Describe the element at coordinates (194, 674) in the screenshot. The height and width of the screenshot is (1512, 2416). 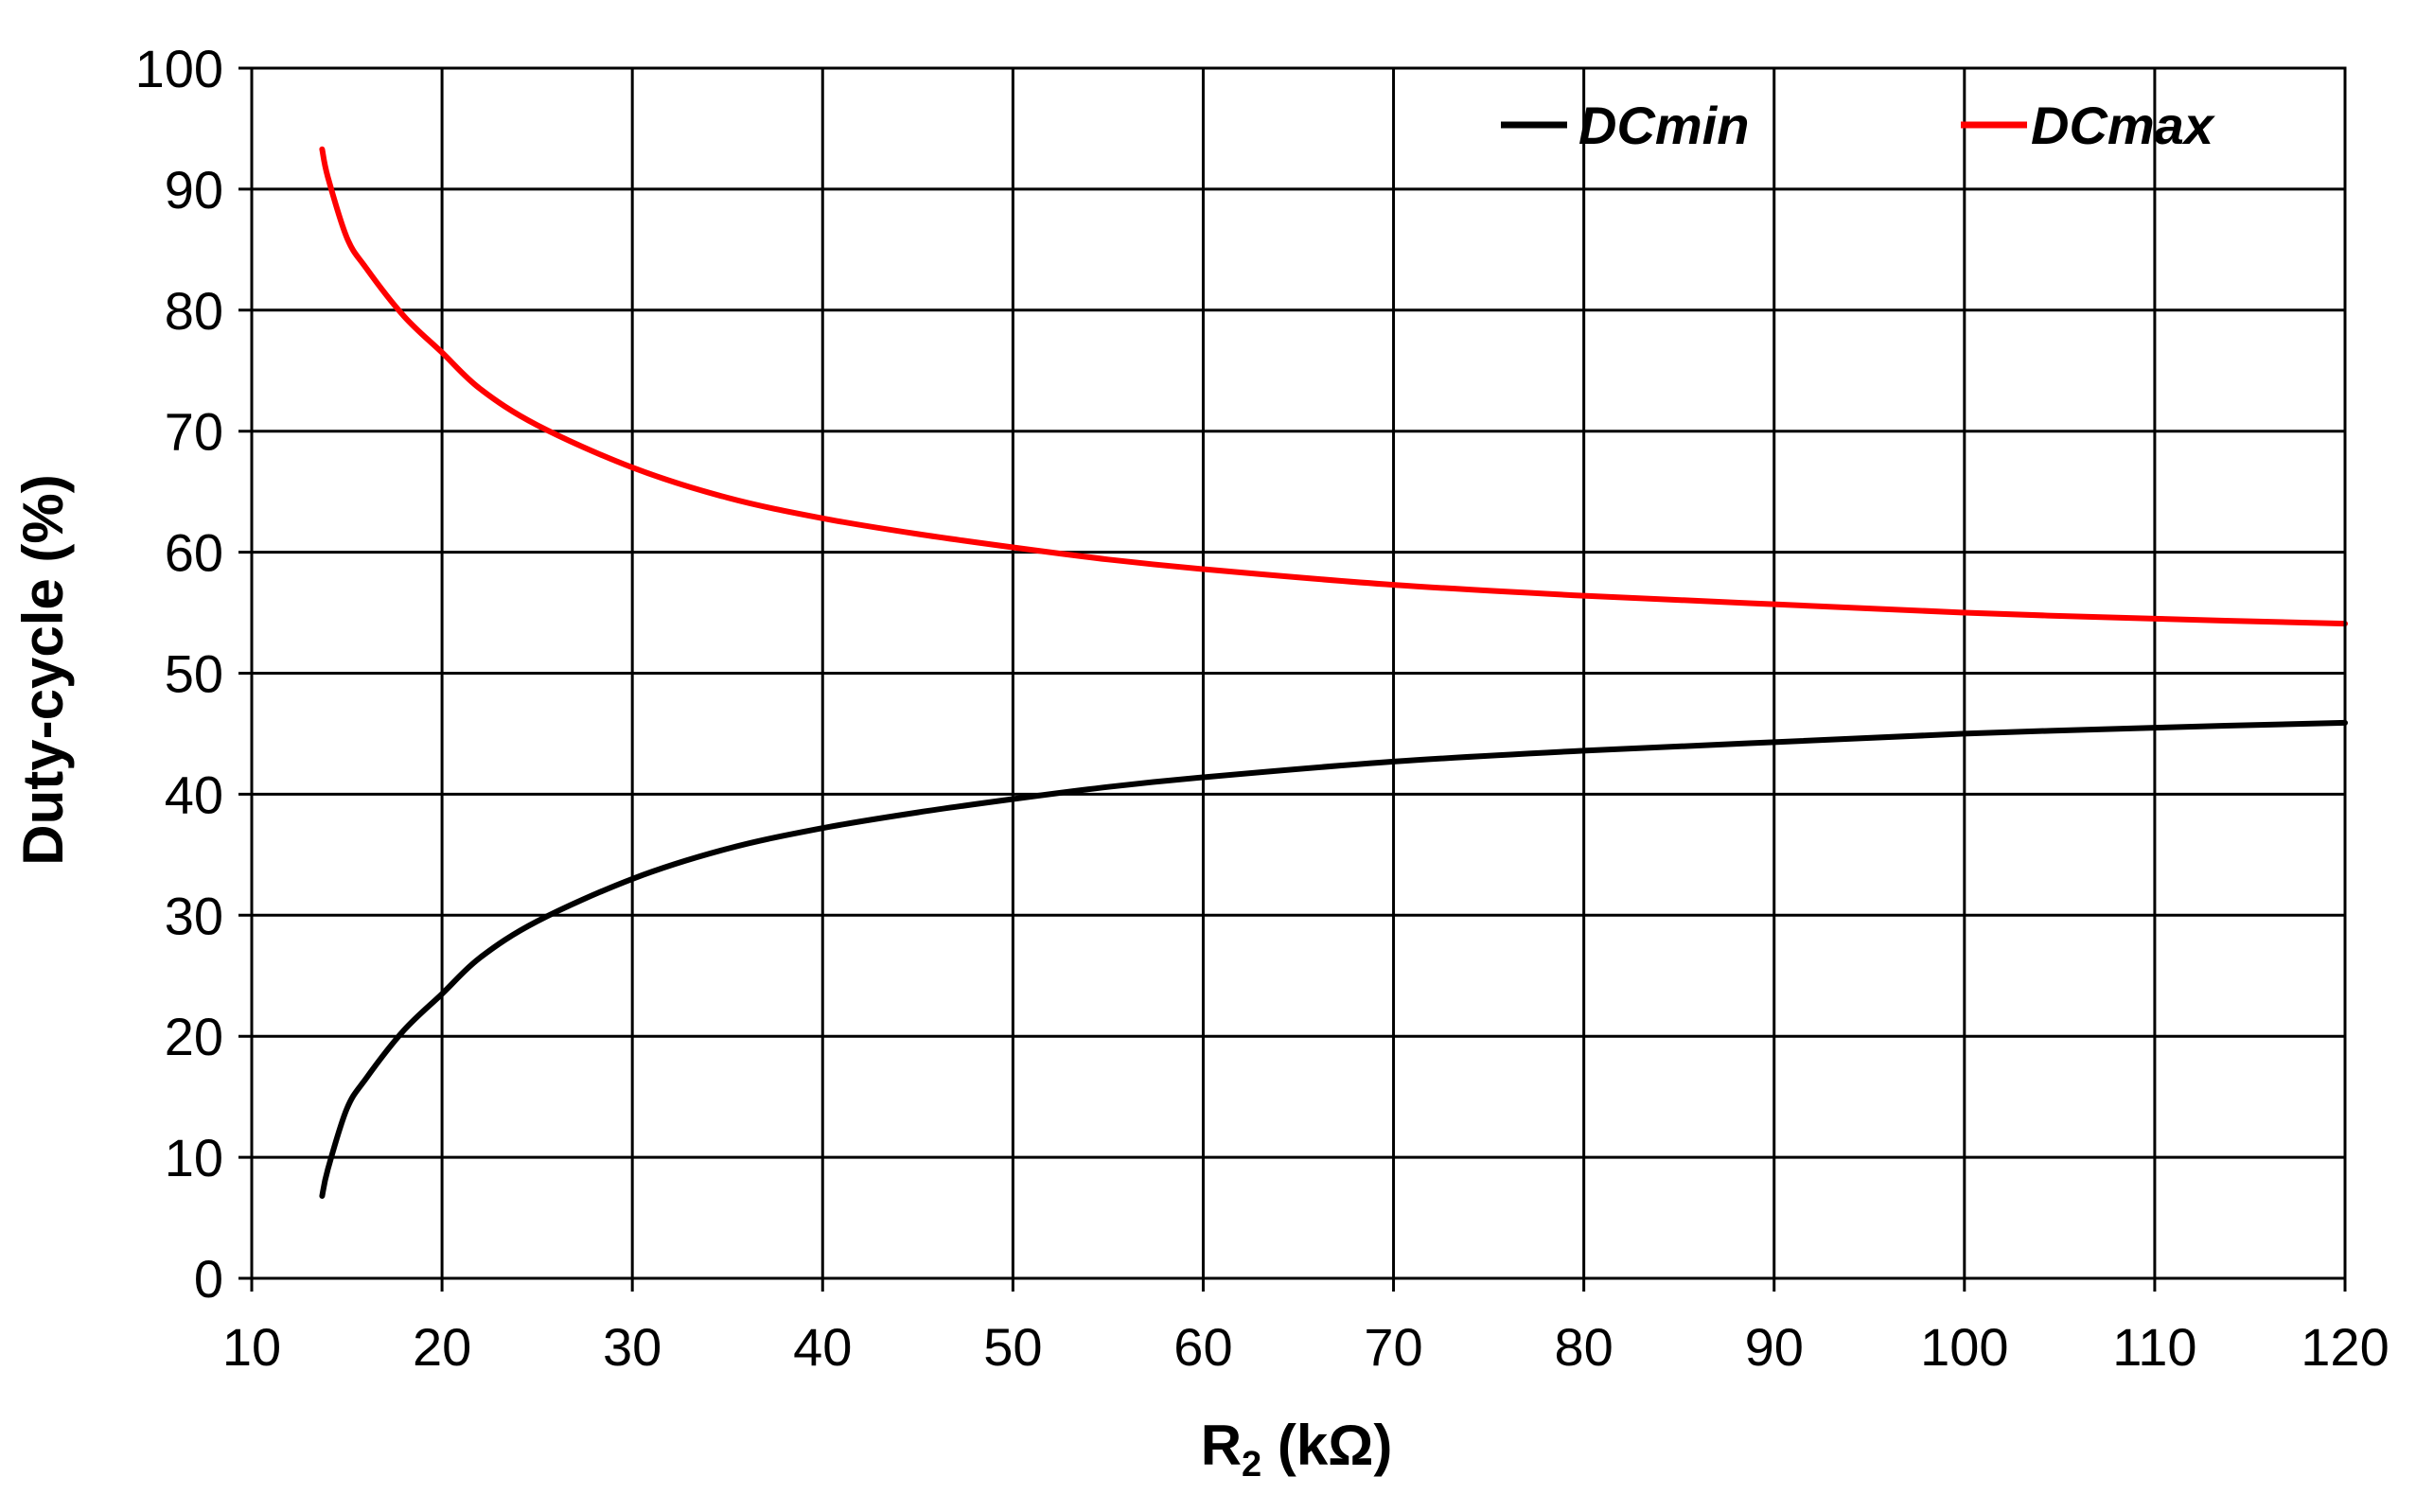
I see `y-tick-label: 50` at that location.